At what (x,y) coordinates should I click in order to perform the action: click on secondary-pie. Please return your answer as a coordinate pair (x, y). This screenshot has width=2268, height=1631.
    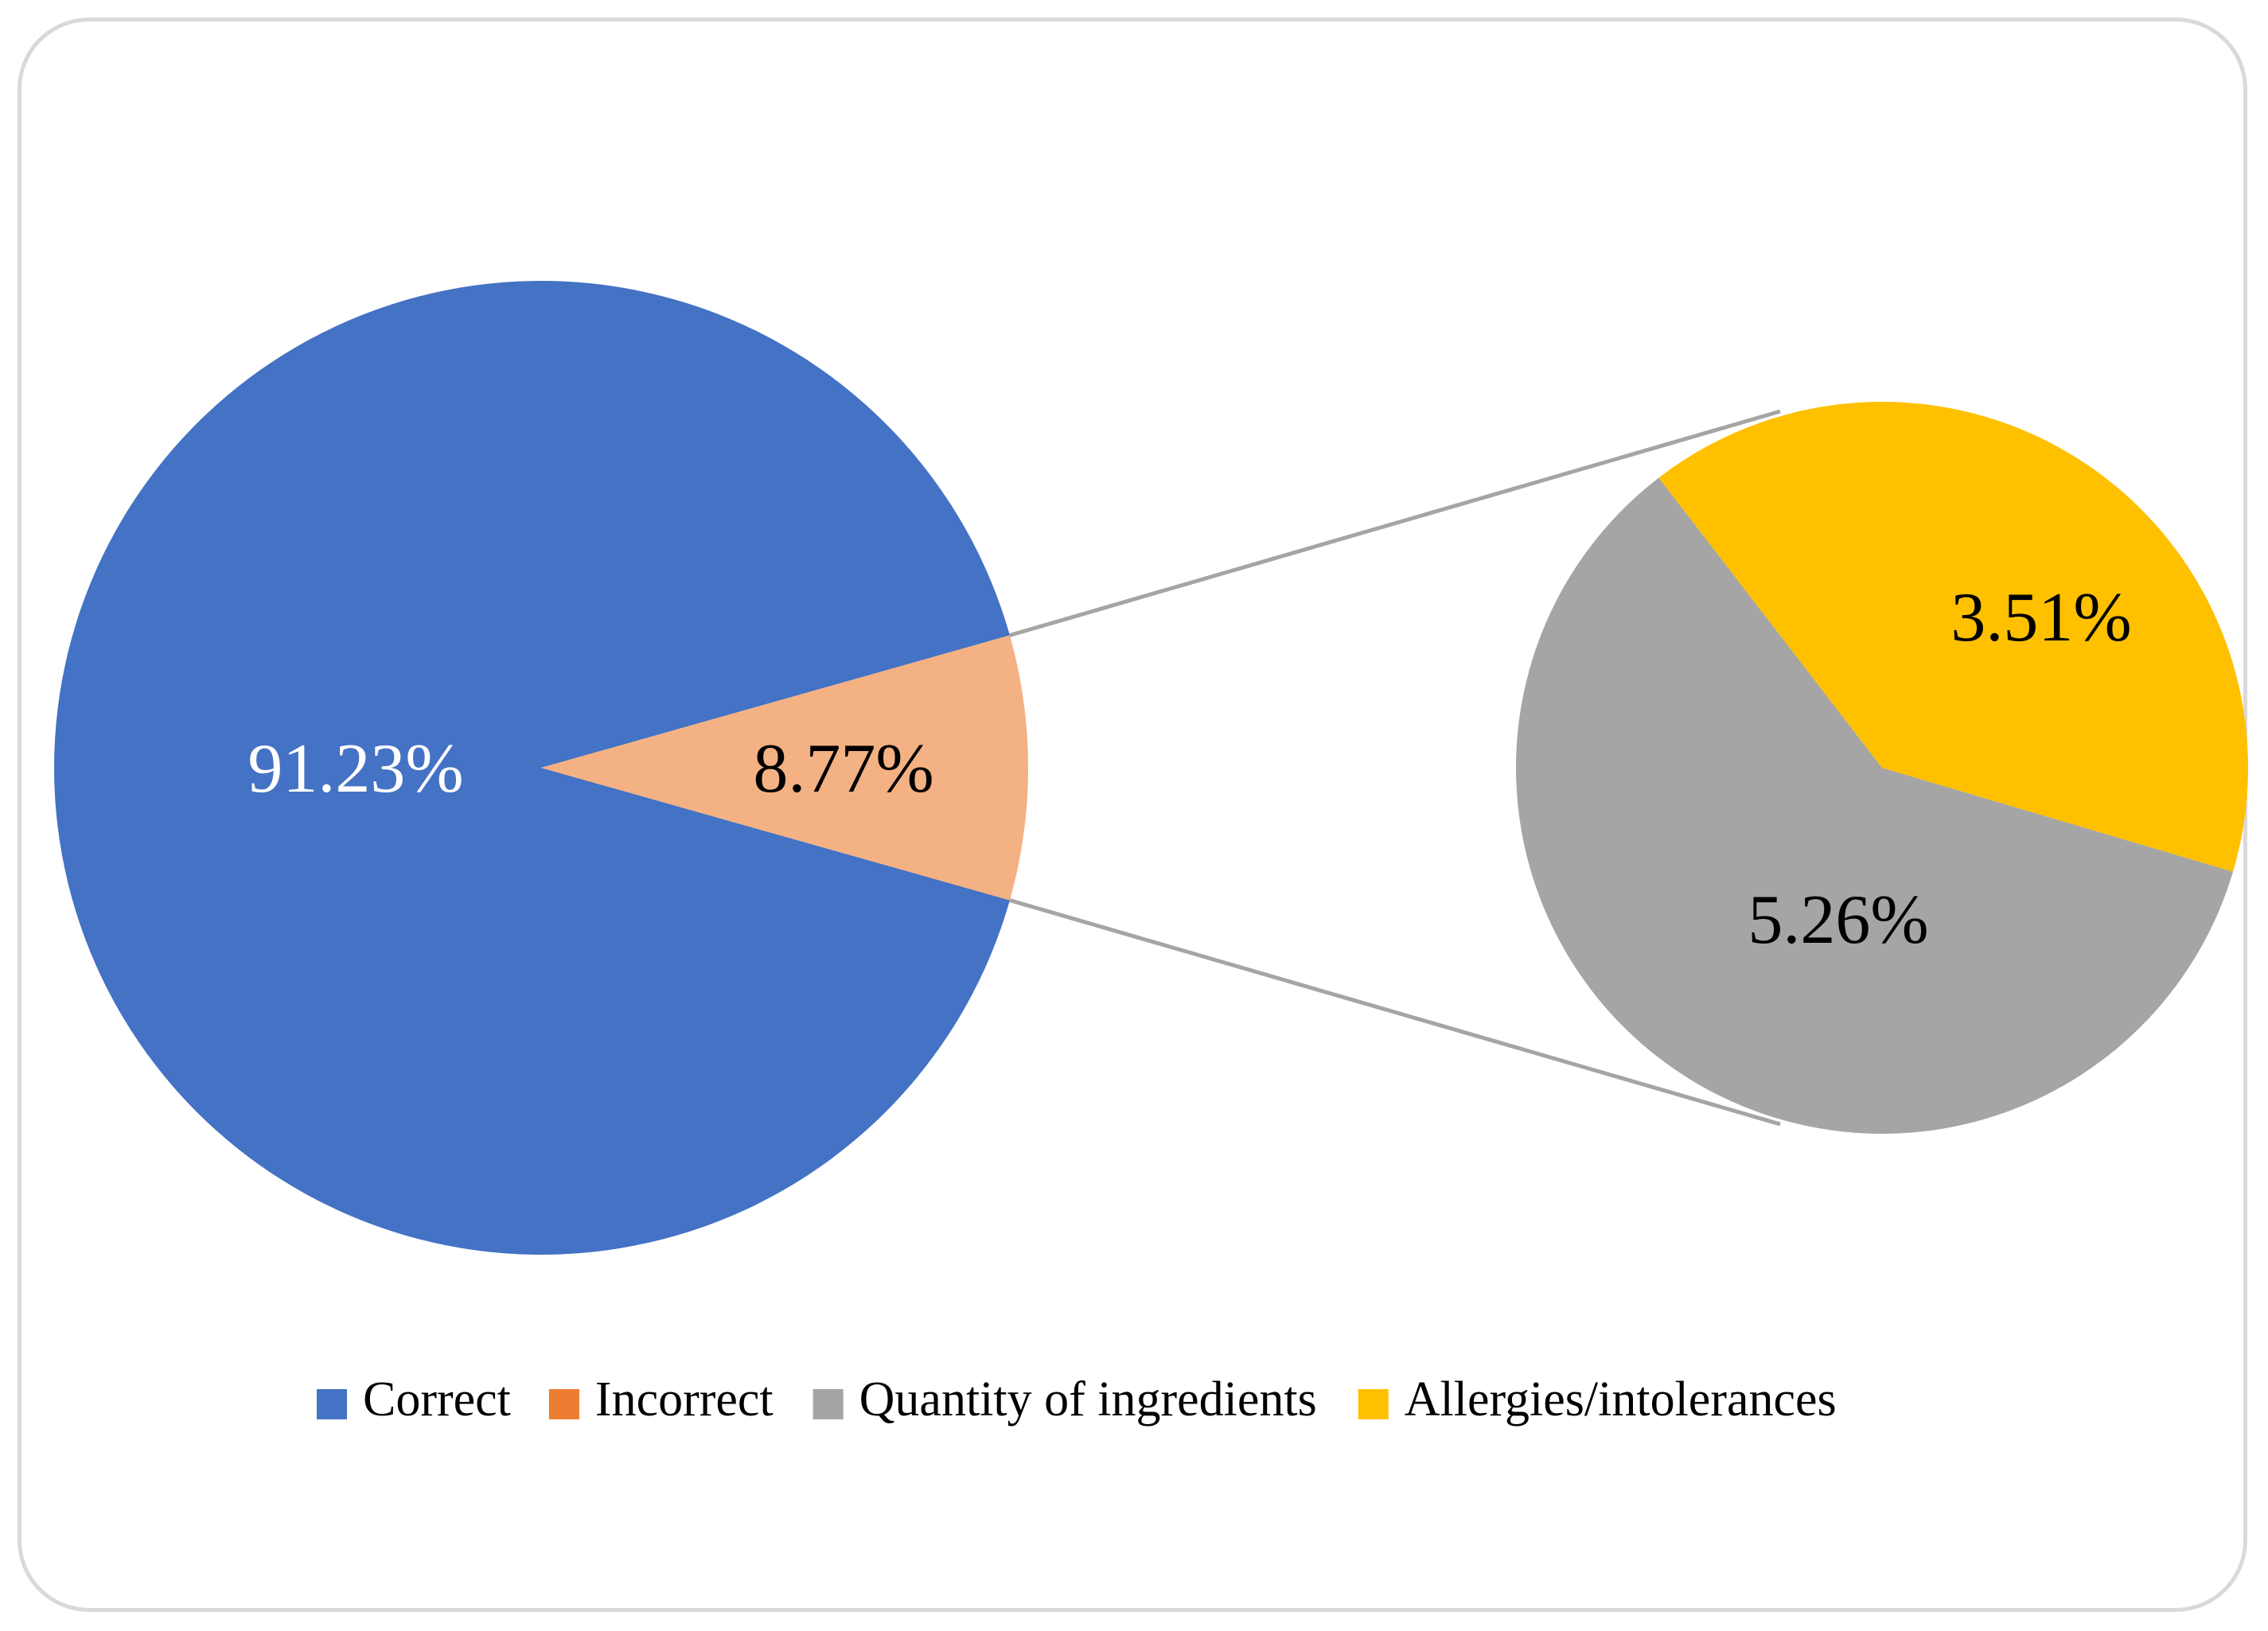
    Looking at the image, I should click on (1882, 767).